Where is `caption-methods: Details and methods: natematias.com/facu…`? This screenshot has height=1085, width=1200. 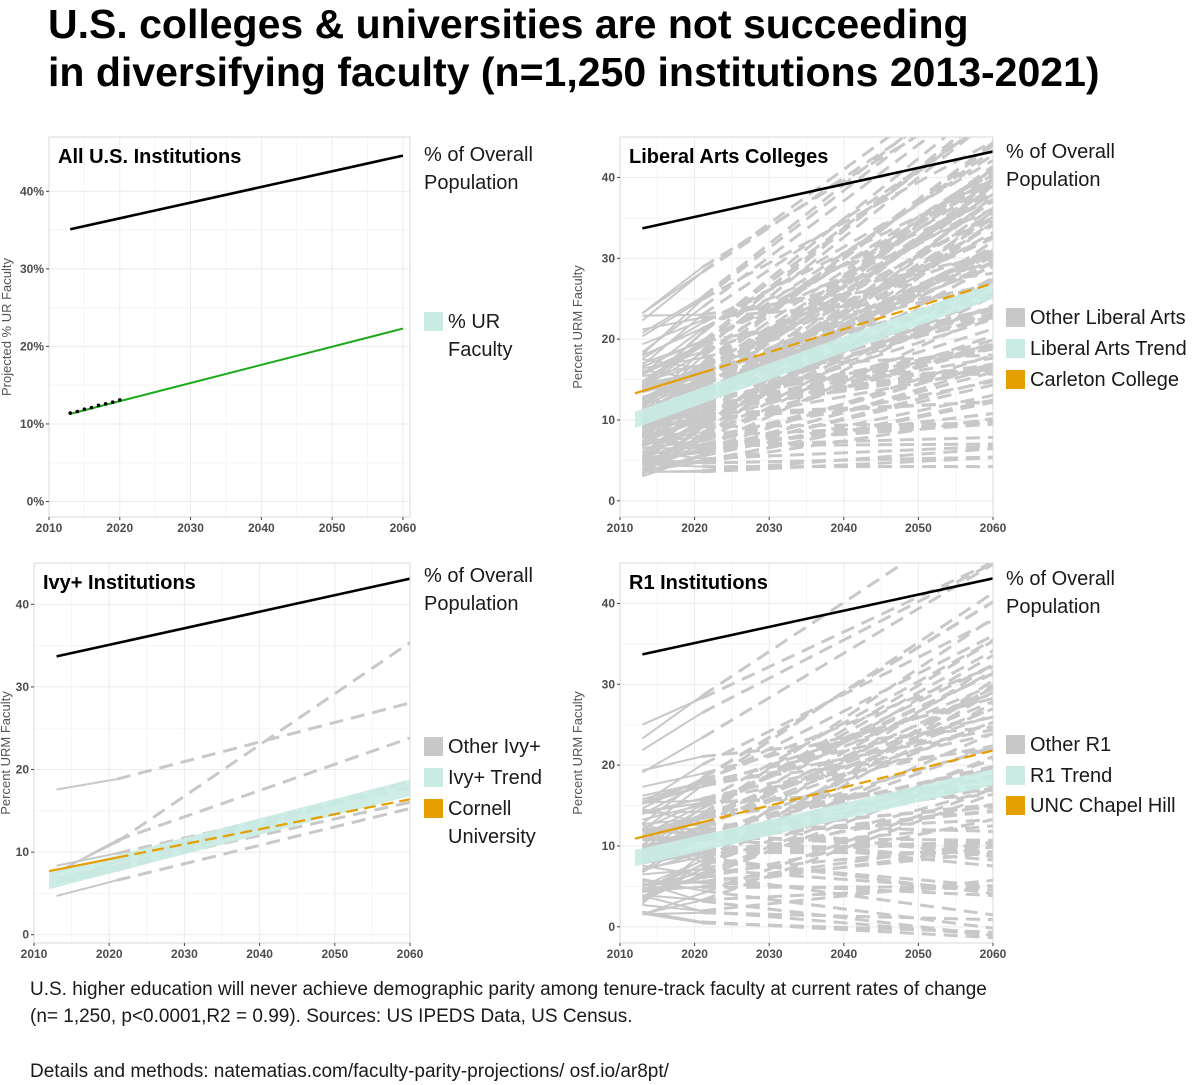 caption-methods: Details and methods: natematias.com/facu… is located at coordinates (349, 1071).